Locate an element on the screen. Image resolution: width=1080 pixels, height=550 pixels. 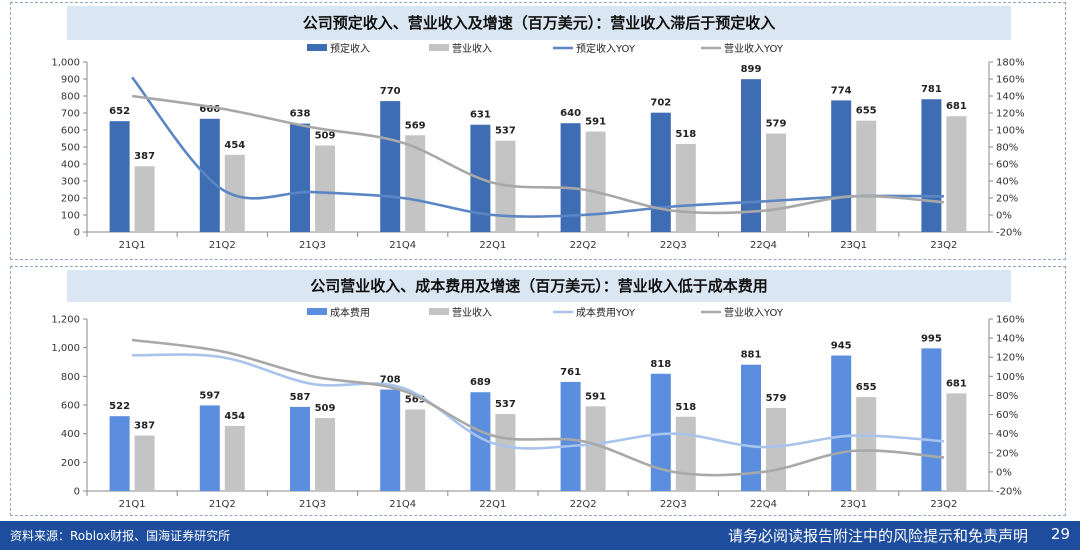
legend-label: 预定收入 is located at coordinates (350, 48).